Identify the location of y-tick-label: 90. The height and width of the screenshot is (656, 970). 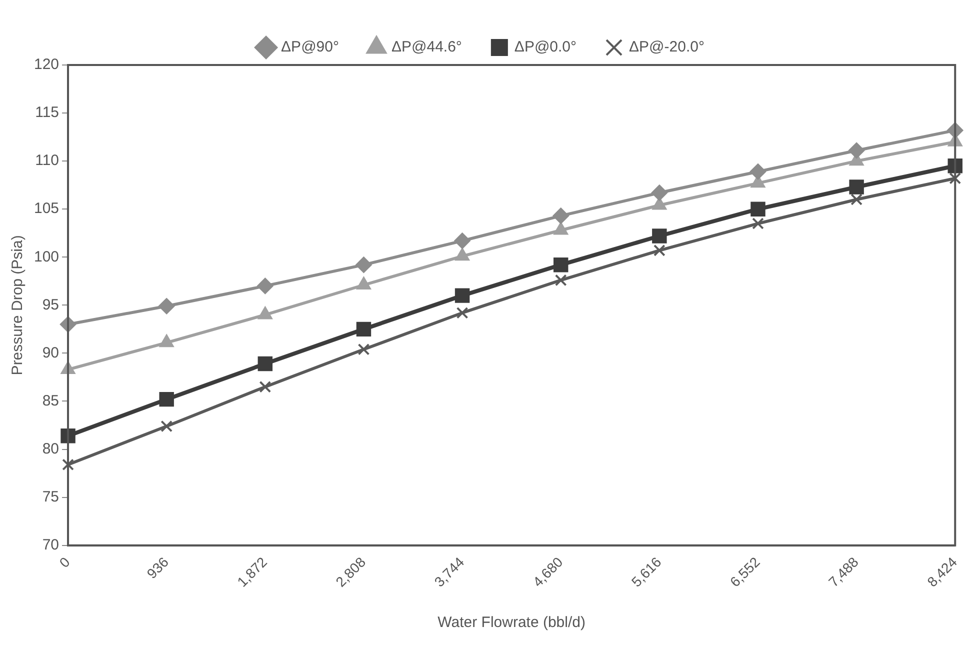
(51, 353).